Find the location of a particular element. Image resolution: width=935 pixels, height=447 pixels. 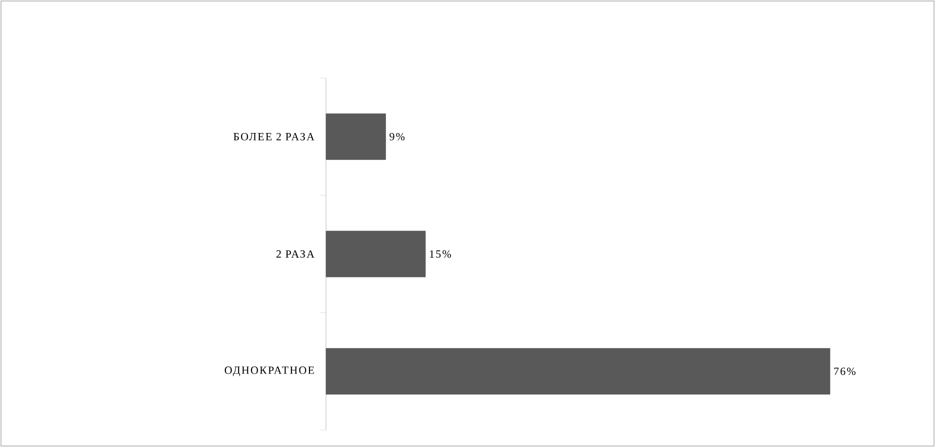

y-tick-label: ОДНОКРАТНОЕ is located at coordinates (269, 371).